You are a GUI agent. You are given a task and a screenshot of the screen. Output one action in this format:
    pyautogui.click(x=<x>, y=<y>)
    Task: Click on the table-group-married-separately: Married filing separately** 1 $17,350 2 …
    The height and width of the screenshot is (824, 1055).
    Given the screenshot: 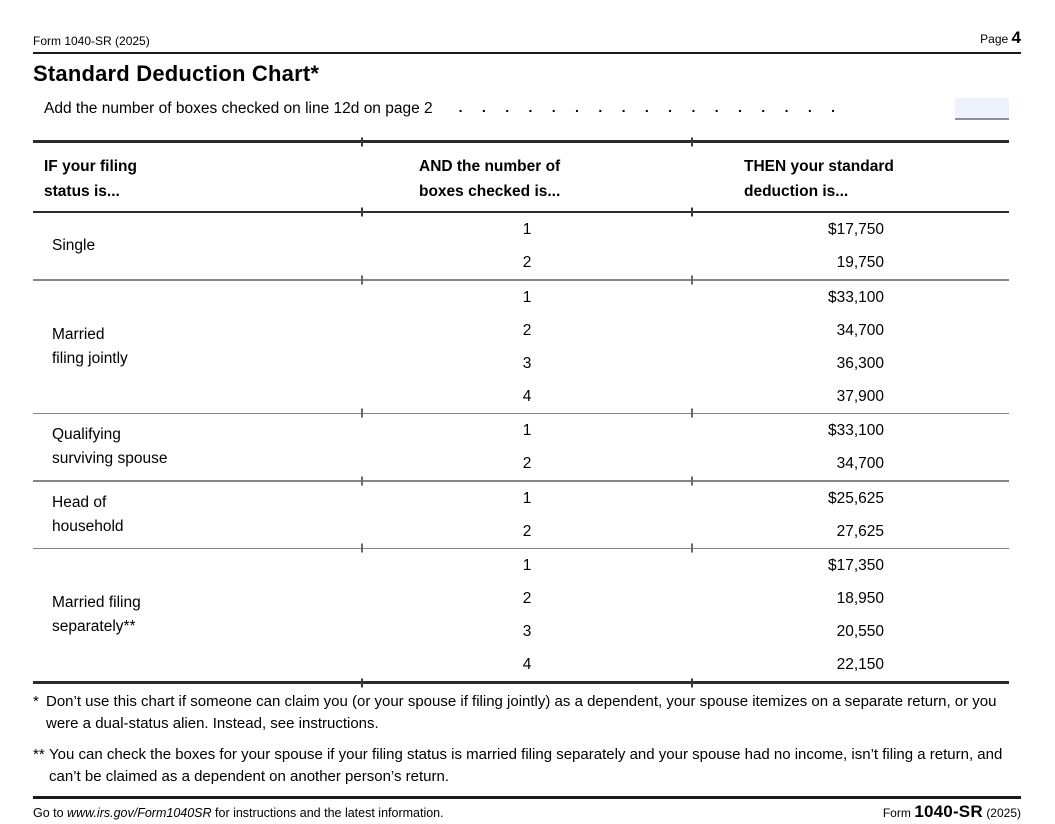 What is the action you would take?
    pyautogui.click(x=521, y=615)
    